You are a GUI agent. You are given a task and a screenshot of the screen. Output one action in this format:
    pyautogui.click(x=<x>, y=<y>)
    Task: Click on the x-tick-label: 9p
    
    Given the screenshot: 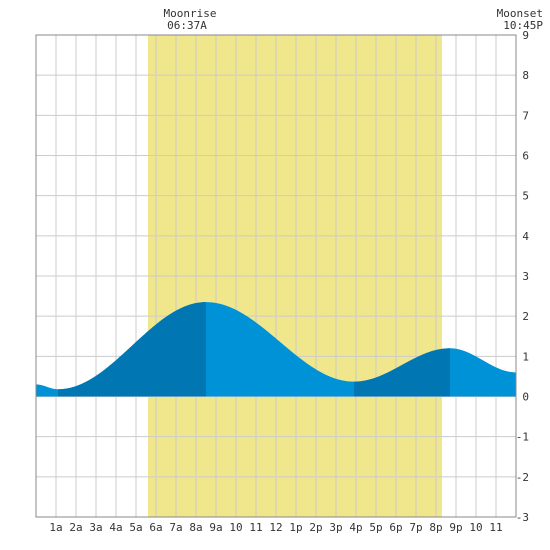 What is the action you would take?
    pyautogui.click(x=455, y=527)
    